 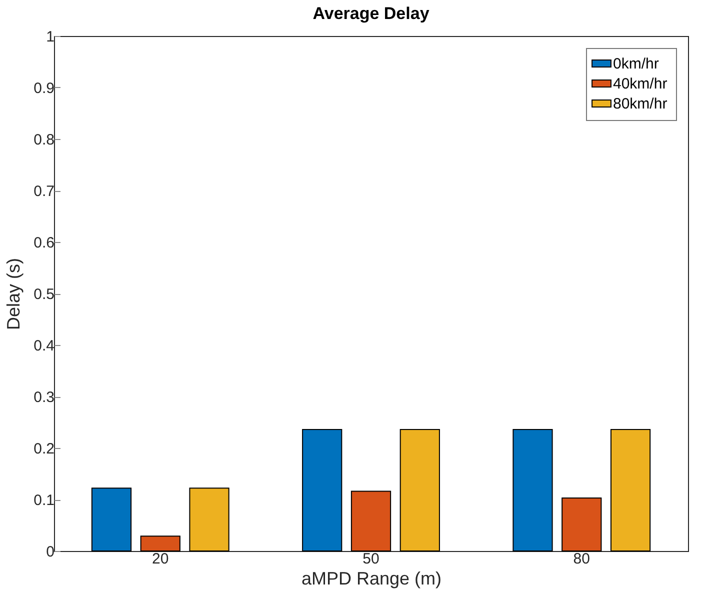 What do you see at coordinates (44, 346) in the screenshot?
I see `y-tick-label: 0.4` at bounding box center [44, 346].